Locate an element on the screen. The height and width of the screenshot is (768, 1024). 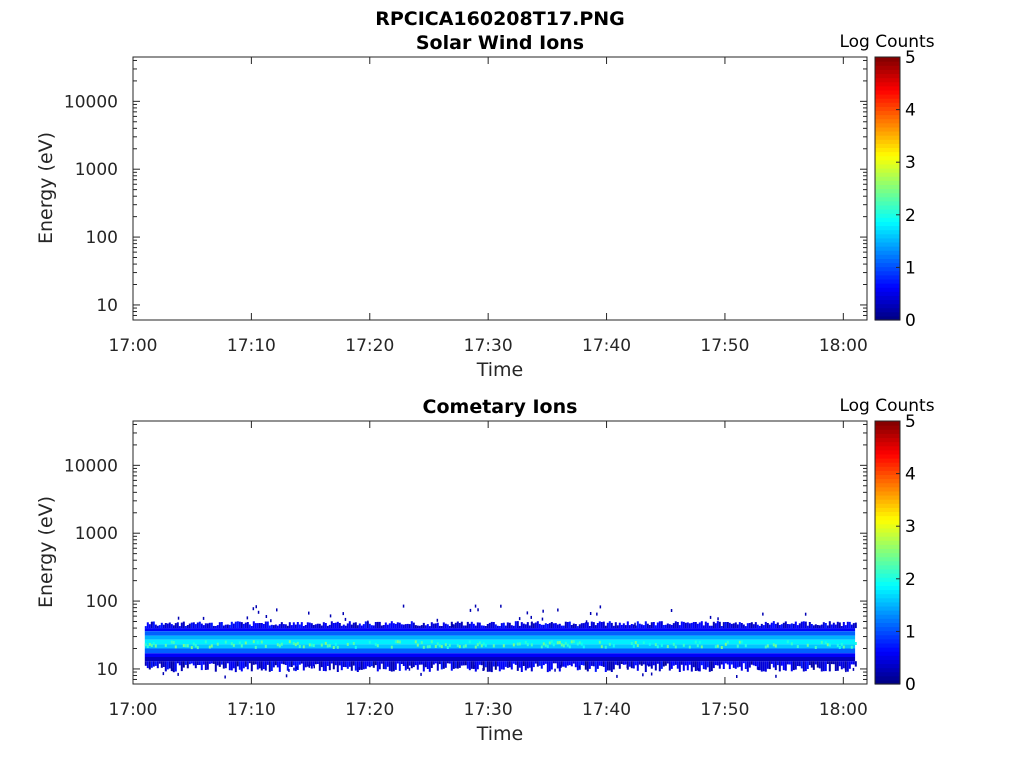
x-tick-label: 17:50 is located at coordinates (724, 710).